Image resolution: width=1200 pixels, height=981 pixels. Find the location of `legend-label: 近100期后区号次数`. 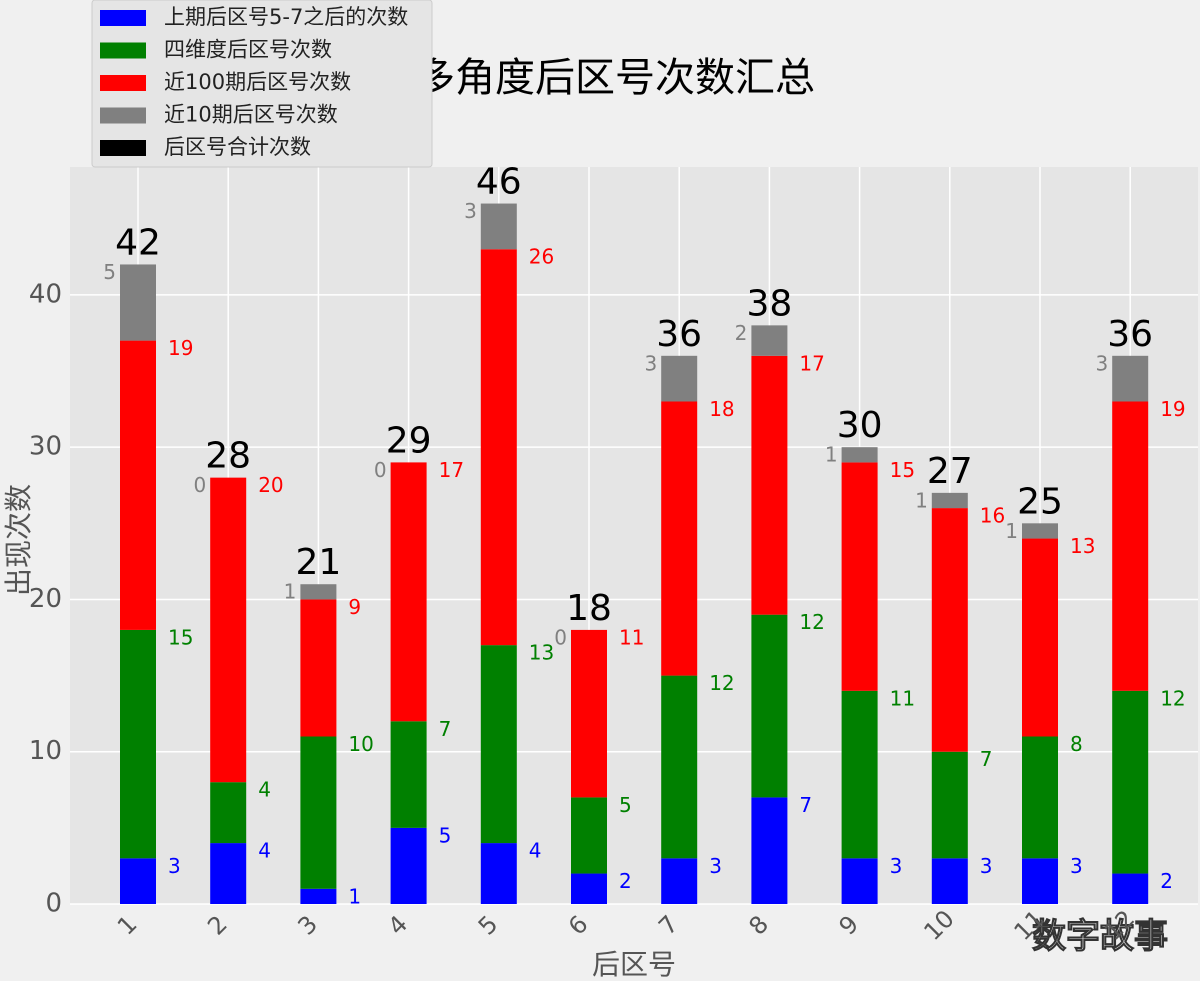

legend-label: 近100期后区号次数 is located at coordinates (257, 82).